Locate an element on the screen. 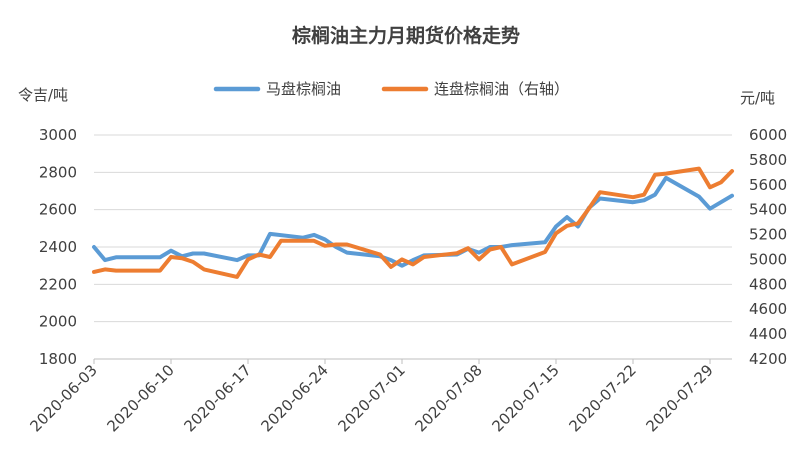 The width and height of the screenshot is (812, 468). right-tick-label: 5800 is located at coordinates (768, 160).